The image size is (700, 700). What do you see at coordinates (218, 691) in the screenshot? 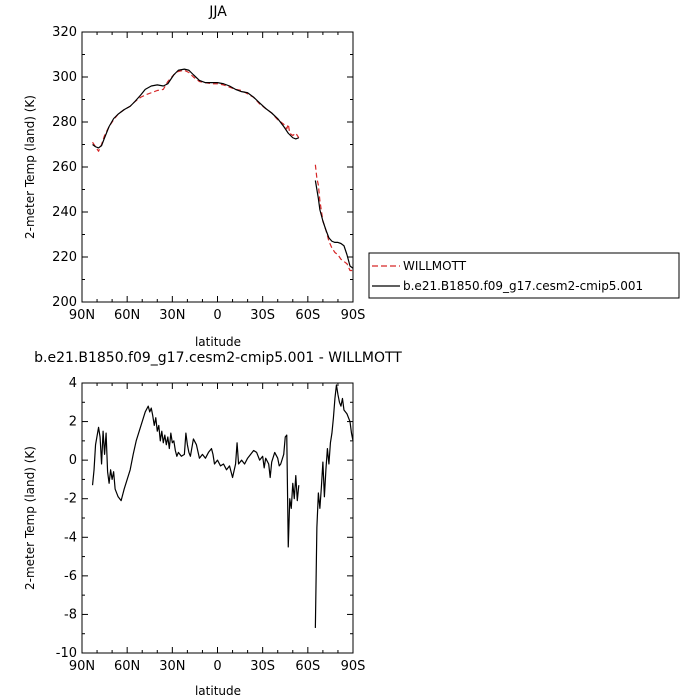
I see `bottom-x-axis-title: latitude` at bounding box center [218, 691].